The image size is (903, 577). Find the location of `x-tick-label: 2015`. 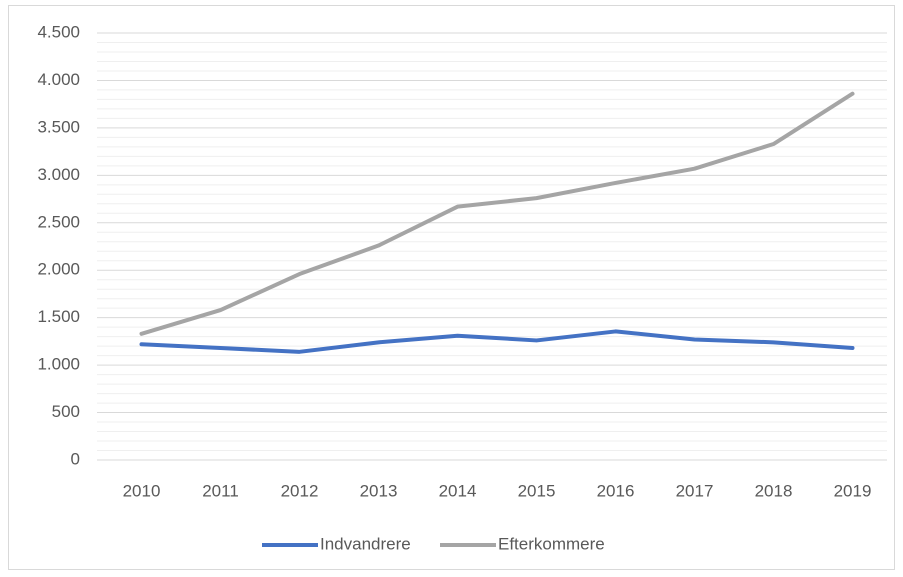

x-tick-label: 2015 is located at coordinates (537, 490).